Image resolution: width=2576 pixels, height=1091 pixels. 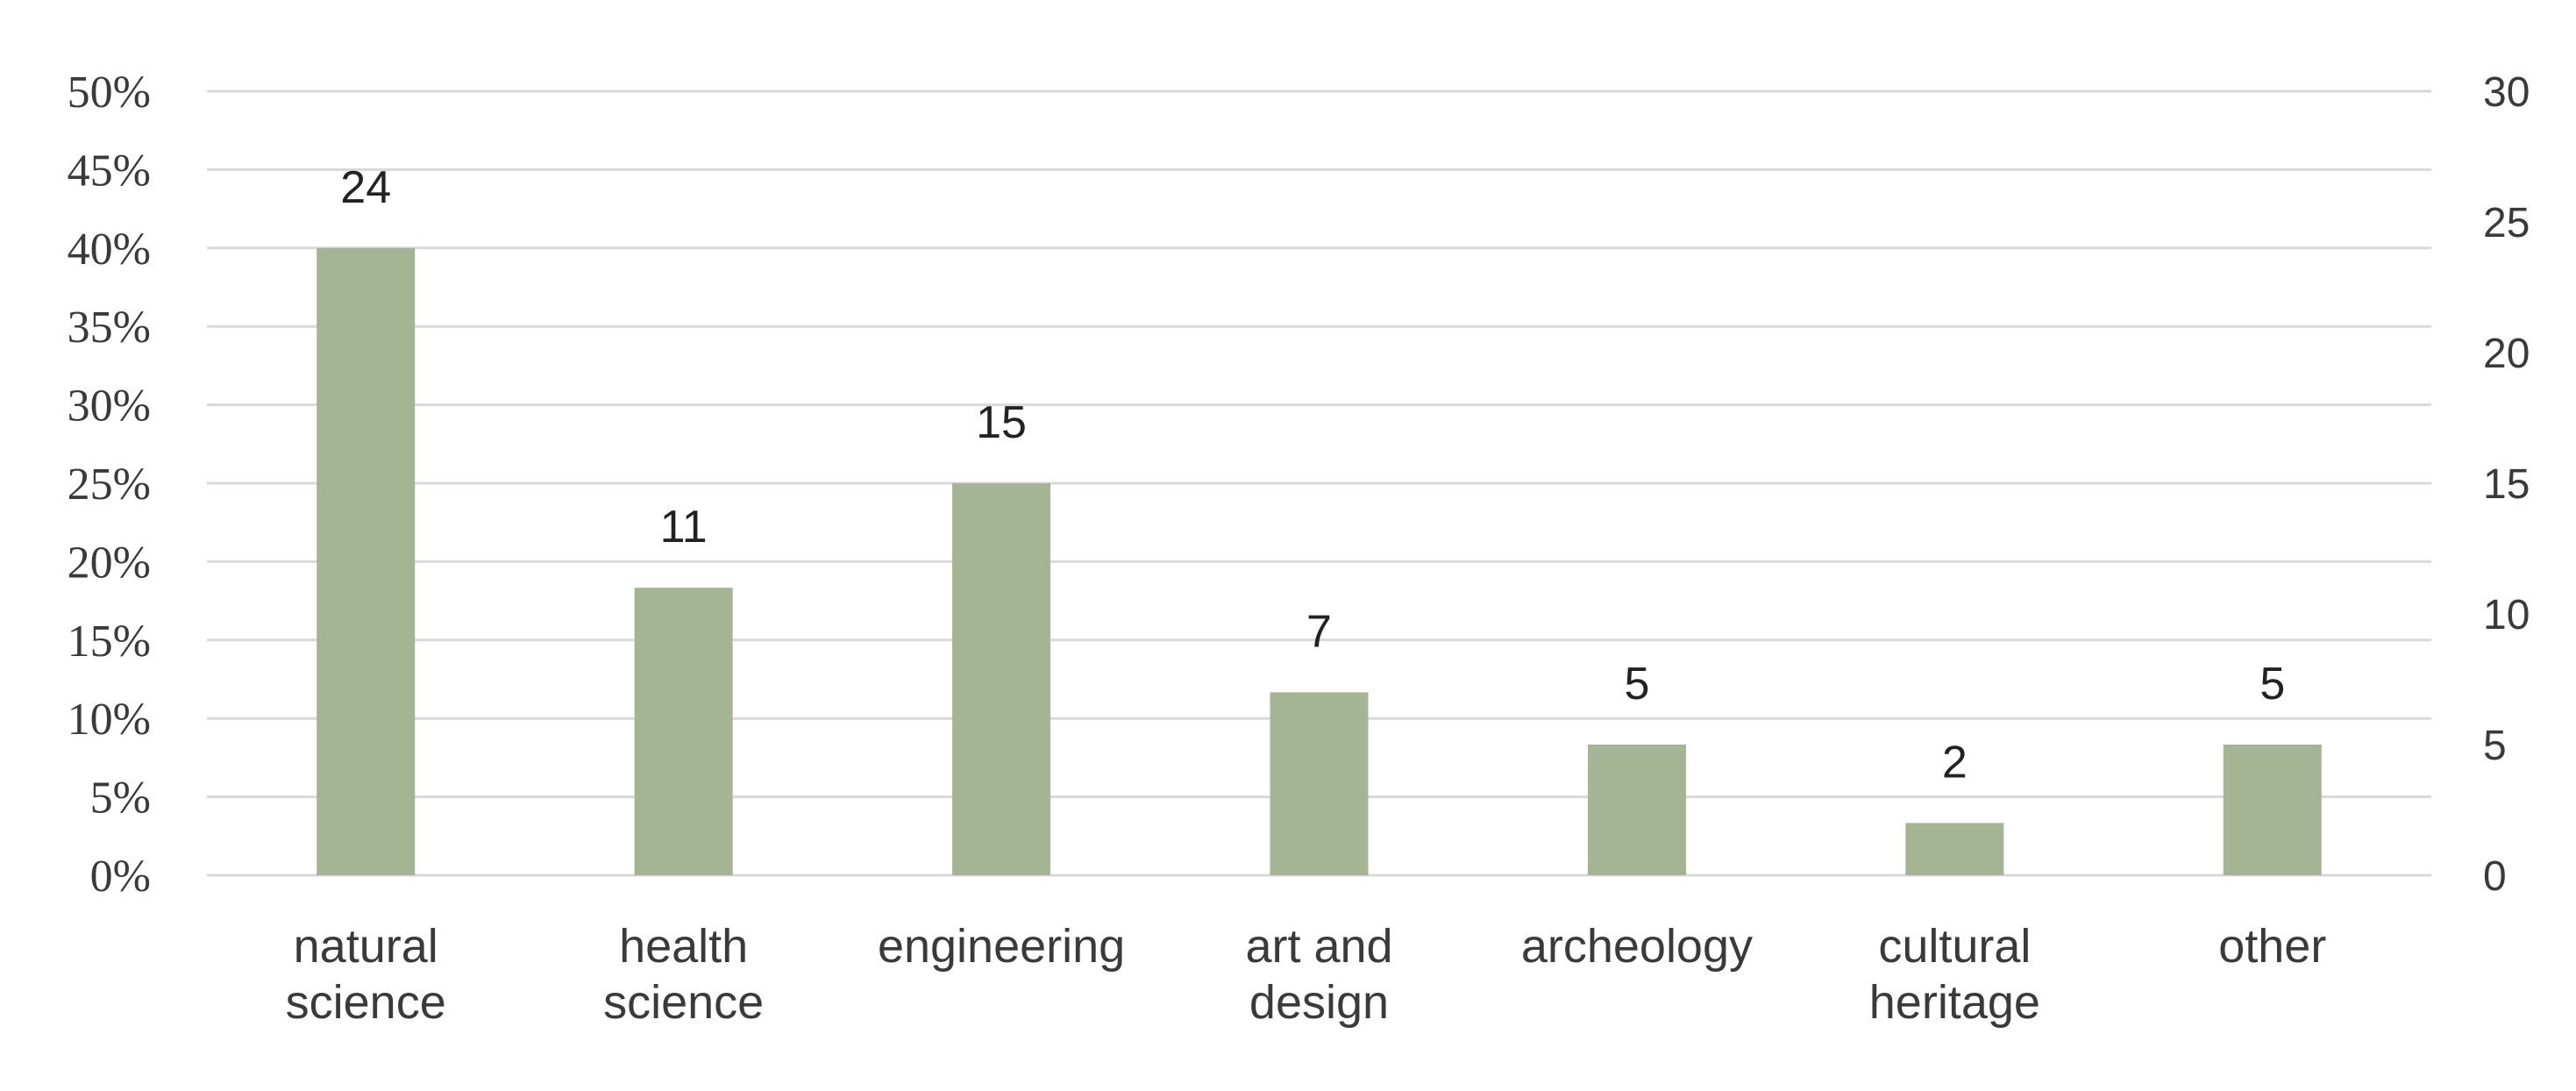 What do you see at coordinates (1637, 946) in the screenshot?
I see `category-label: archeology` at bounding box center [1637, 946].